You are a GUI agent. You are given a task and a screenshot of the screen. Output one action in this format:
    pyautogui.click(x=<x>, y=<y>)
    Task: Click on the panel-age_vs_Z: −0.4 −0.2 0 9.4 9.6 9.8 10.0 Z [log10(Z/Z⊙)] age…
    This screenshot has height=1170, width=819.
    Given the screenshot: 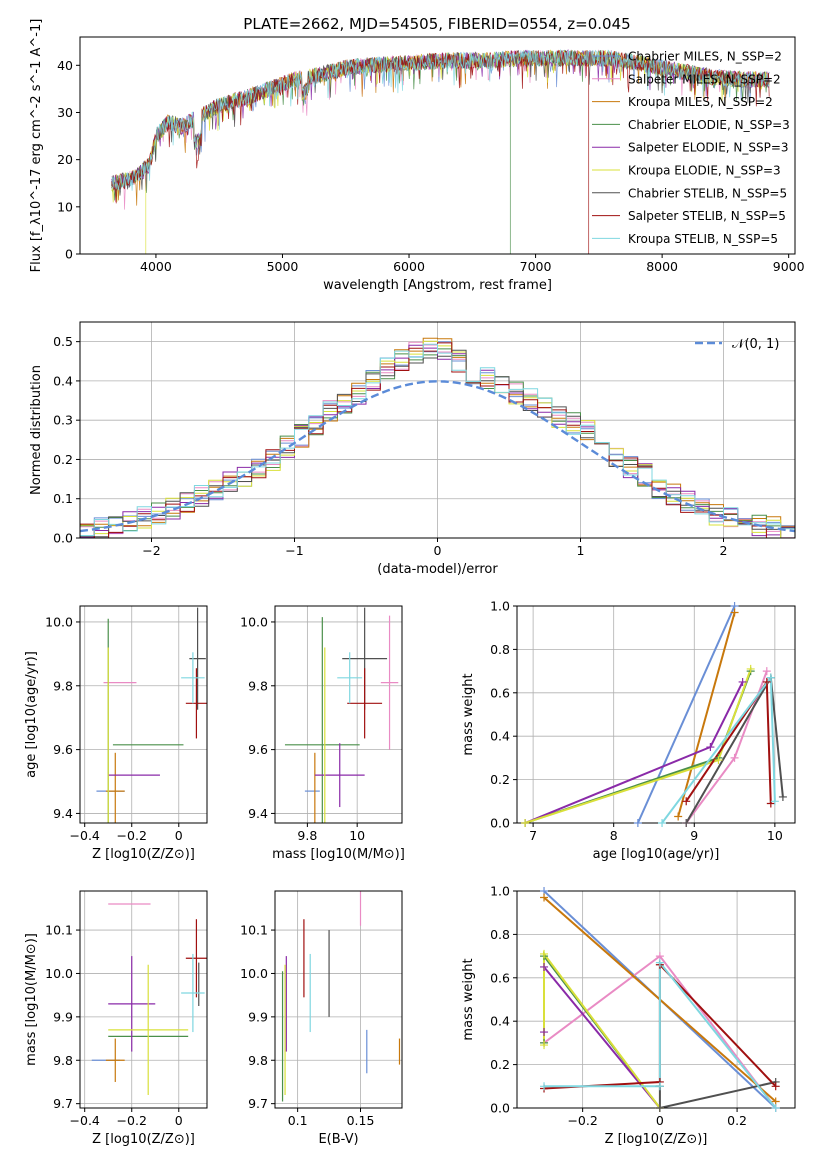 What is the action you would take?
    pyautogui.click(x=116, y=733)
    